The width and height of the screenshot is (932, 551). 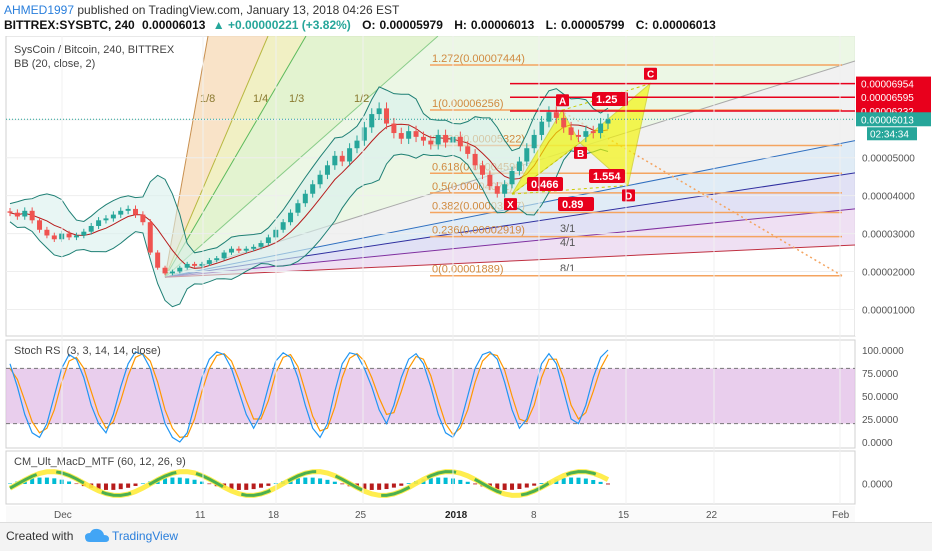 What do you see at coordinates (200, 515) in the screenshot?
I see `x-axis-tick: 11` at bounding box center [200, 515].